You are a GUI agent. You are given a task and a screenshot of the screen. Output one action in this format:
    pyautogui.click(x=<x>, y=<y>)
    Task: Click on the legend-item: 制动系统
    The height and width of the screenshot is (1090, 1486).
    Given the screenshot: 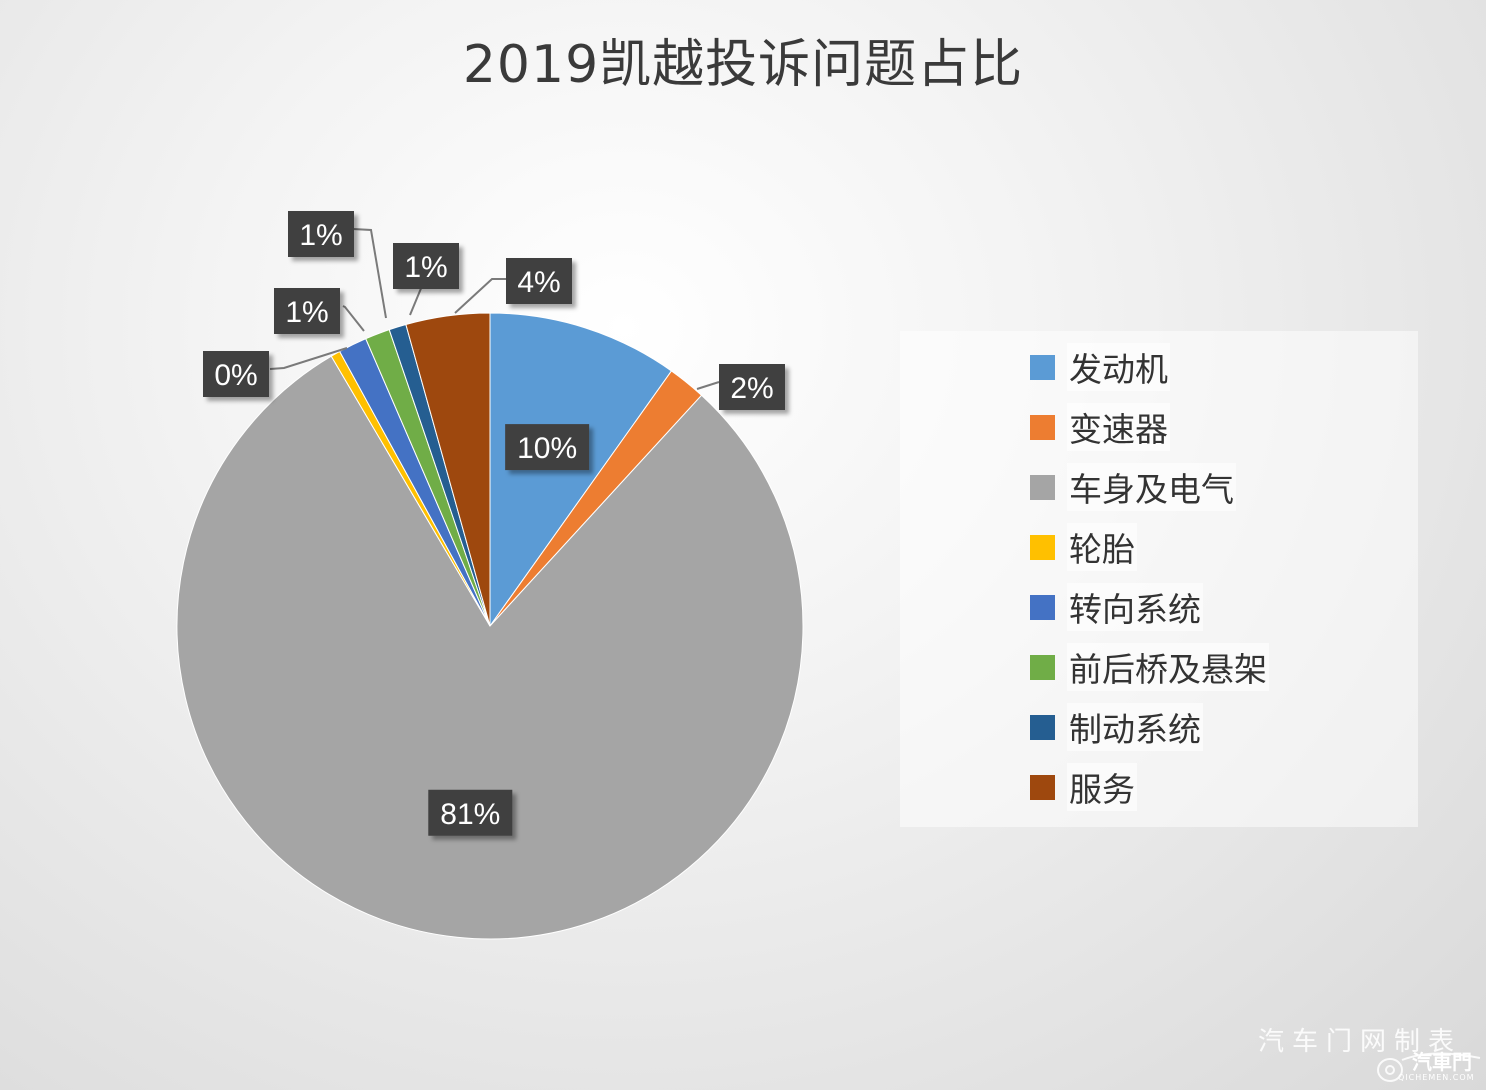 What is the action you would take?
    pyautogui.click(x=1116, y=727)
    